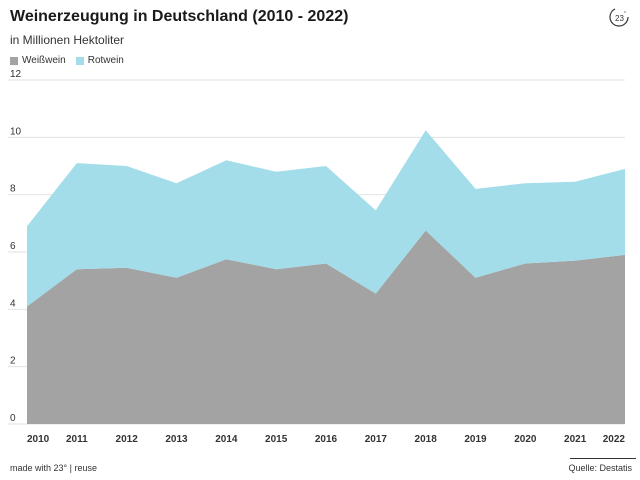 This screenshot has width=640, height=480. Describe the element at coordinates (105, 60) in the screenshot. I see `legend-label-rotwein: Rotwein` at that location.